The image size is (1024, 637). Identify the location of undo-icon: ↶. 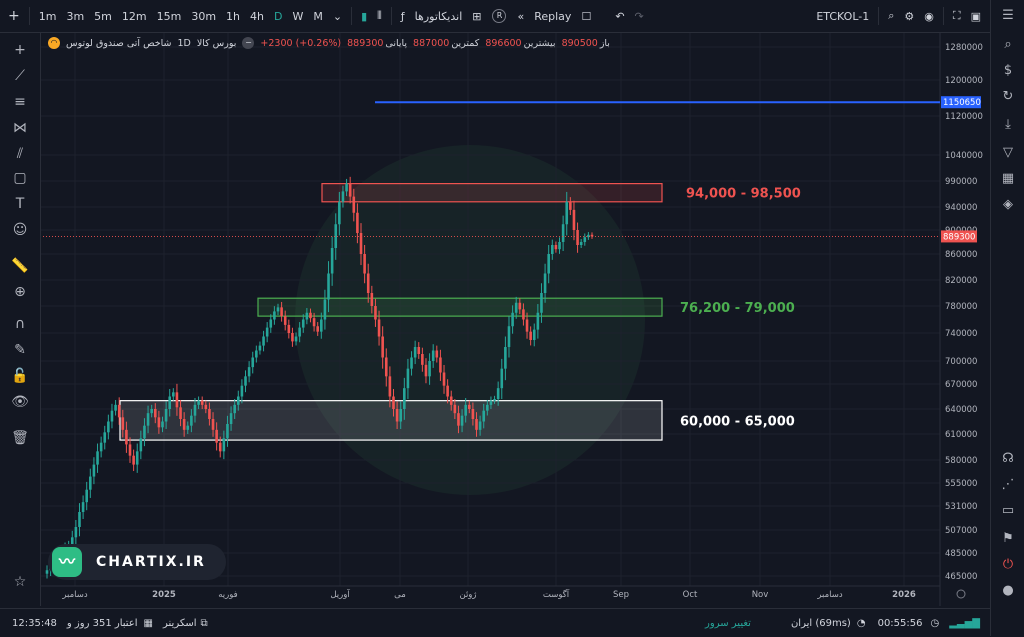
(620, 16).